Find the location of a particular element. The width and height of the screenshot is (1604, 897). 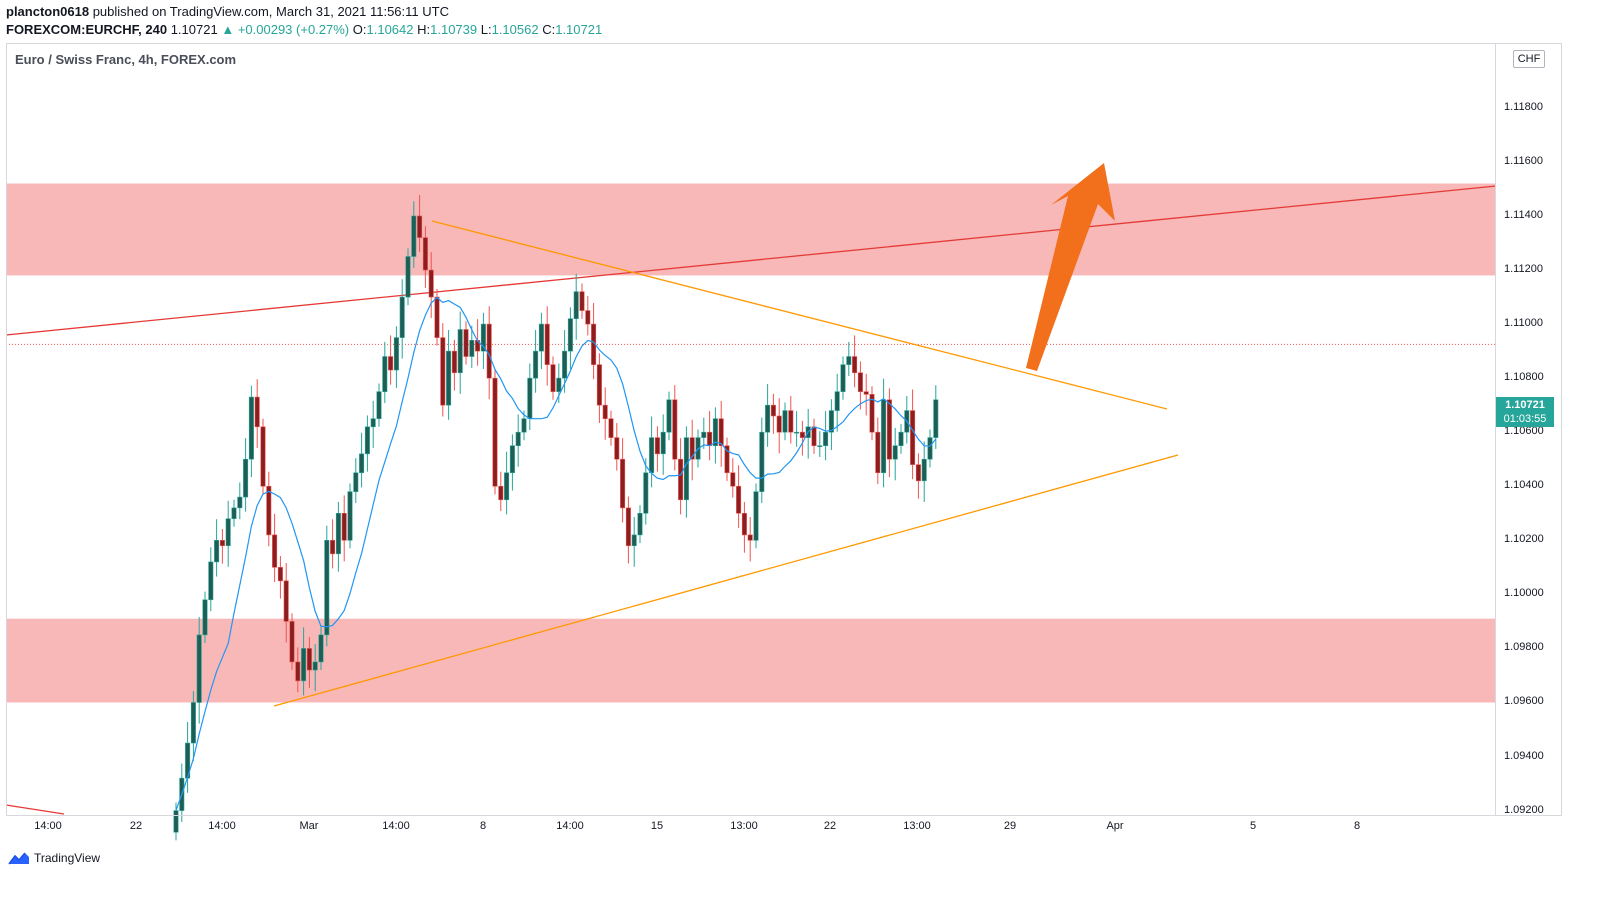

lower-trendline is located at coordinates (35, 809).